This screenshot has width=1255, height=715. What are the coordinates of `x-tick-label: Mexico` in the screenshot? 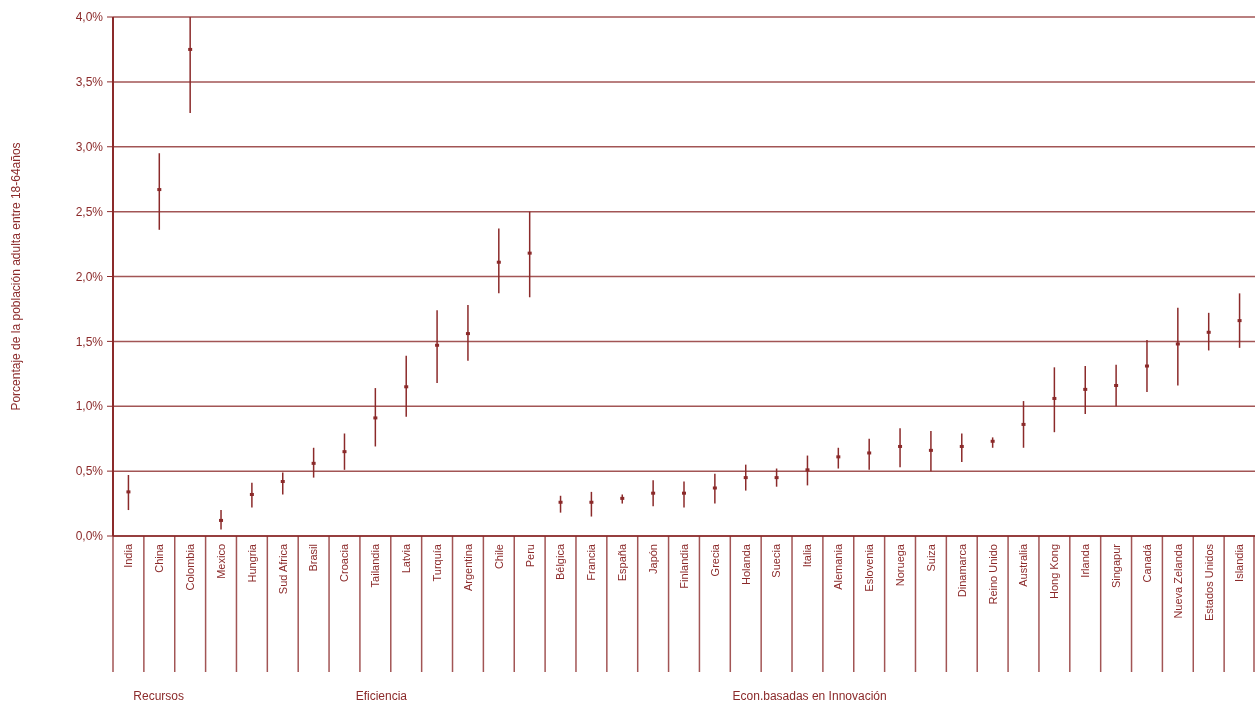 It's located at (220, 561).